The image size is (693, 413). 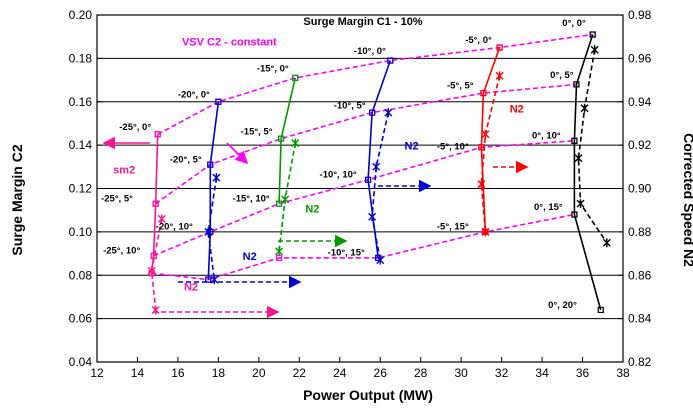 What do you see at coordinates (562, 305) in the screenshot?
I see `point-label: 0°, 20°` at bounding box center [562, 305].